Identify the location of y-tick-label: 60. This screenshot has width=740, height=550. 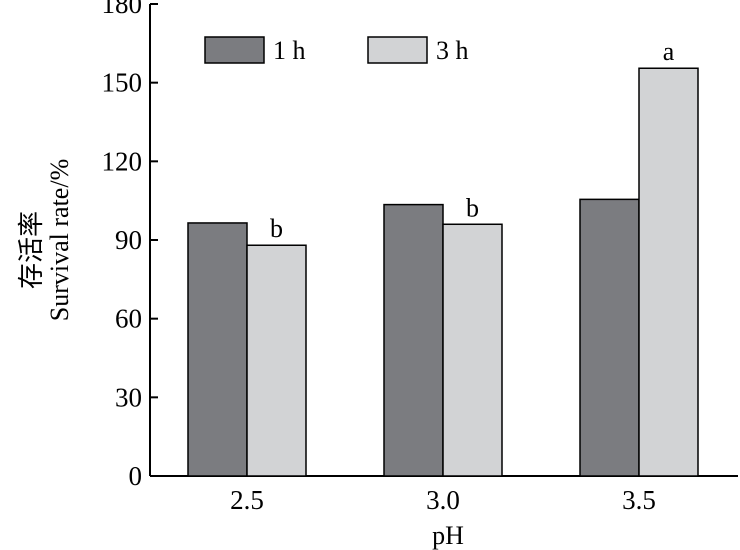
(128, 319).